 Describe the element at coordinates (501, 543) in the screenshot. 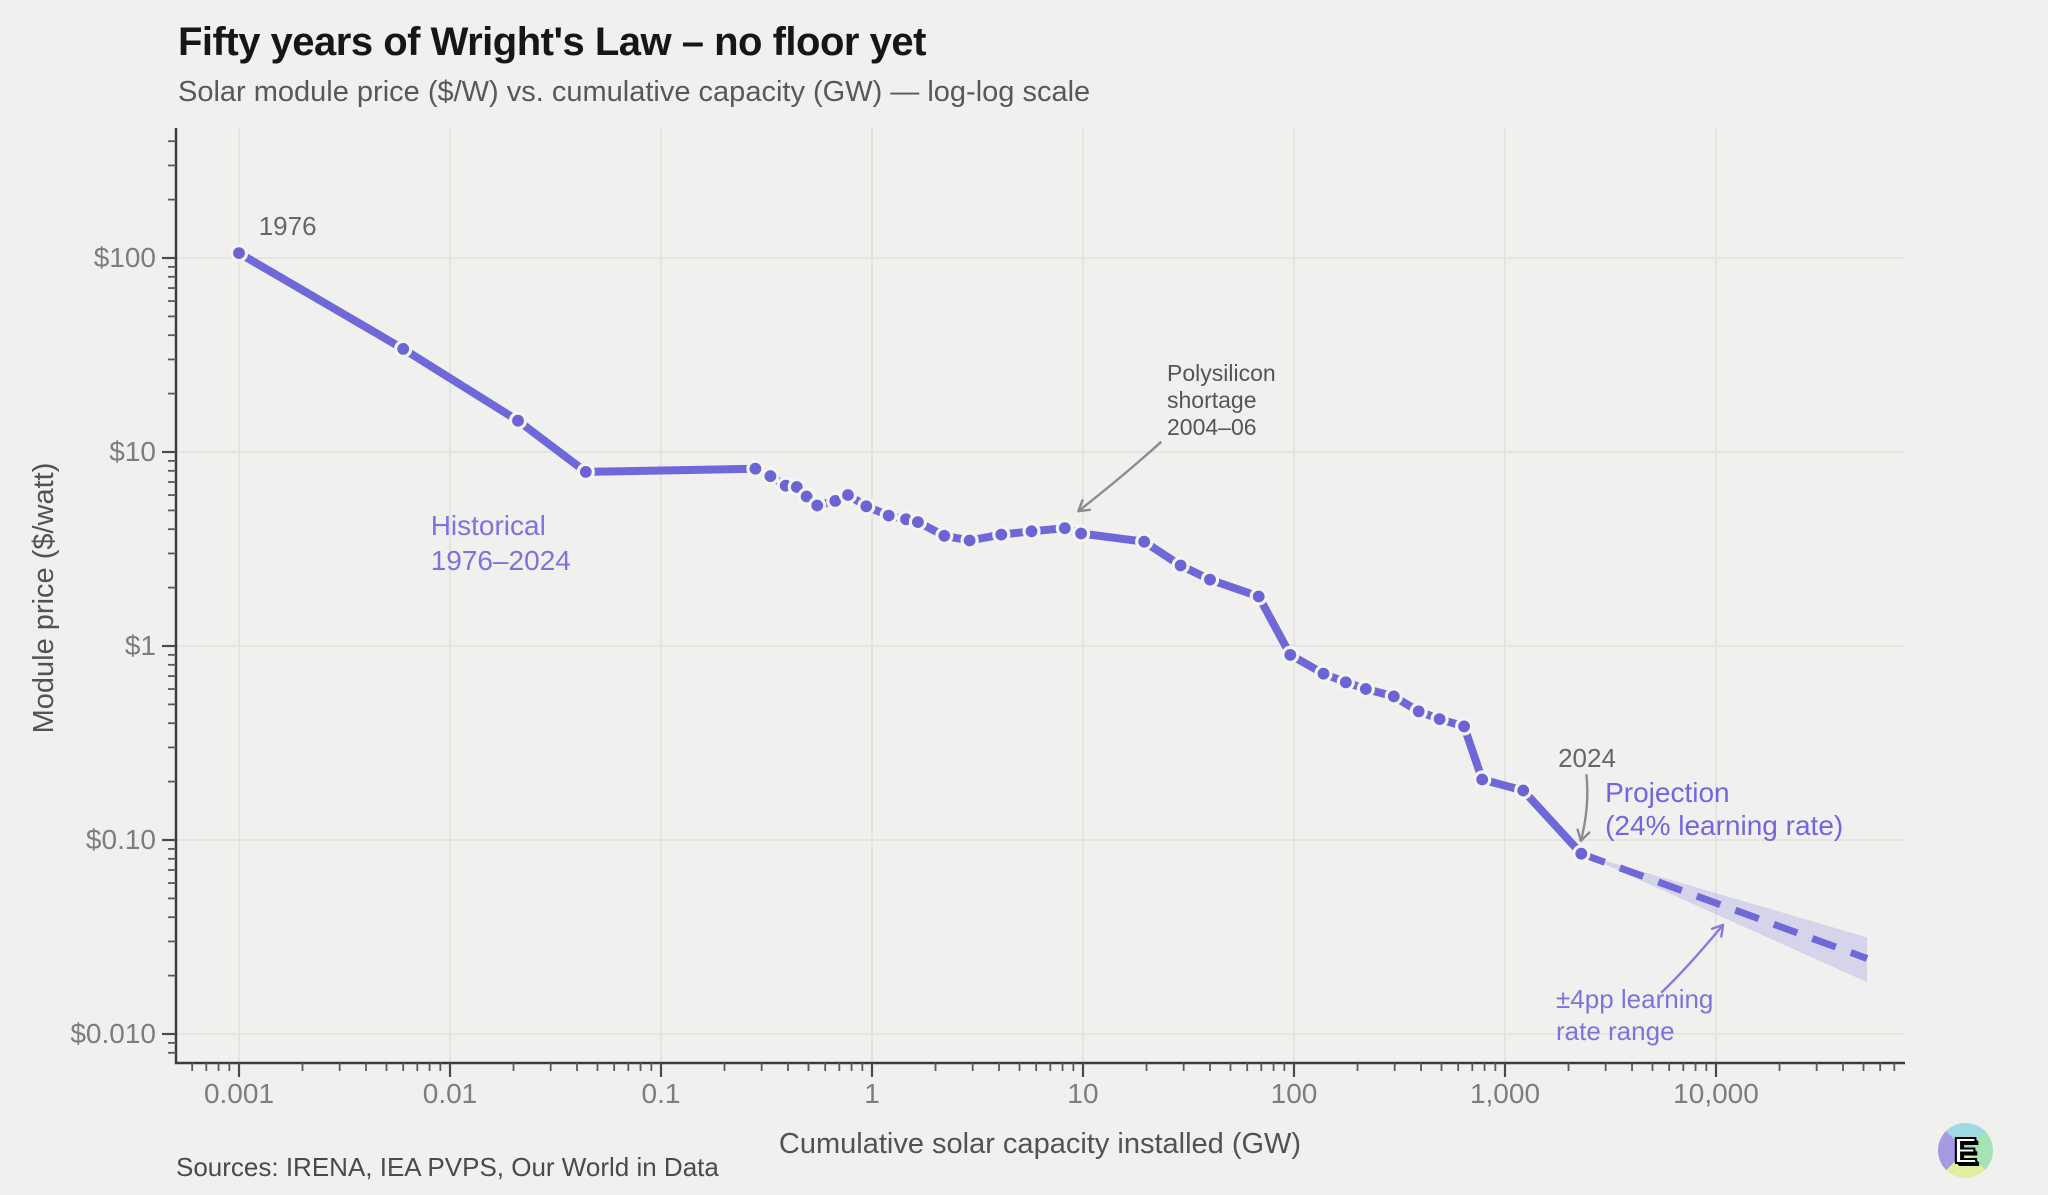

I see `label-historical: Historical 1976–2024` at that location.